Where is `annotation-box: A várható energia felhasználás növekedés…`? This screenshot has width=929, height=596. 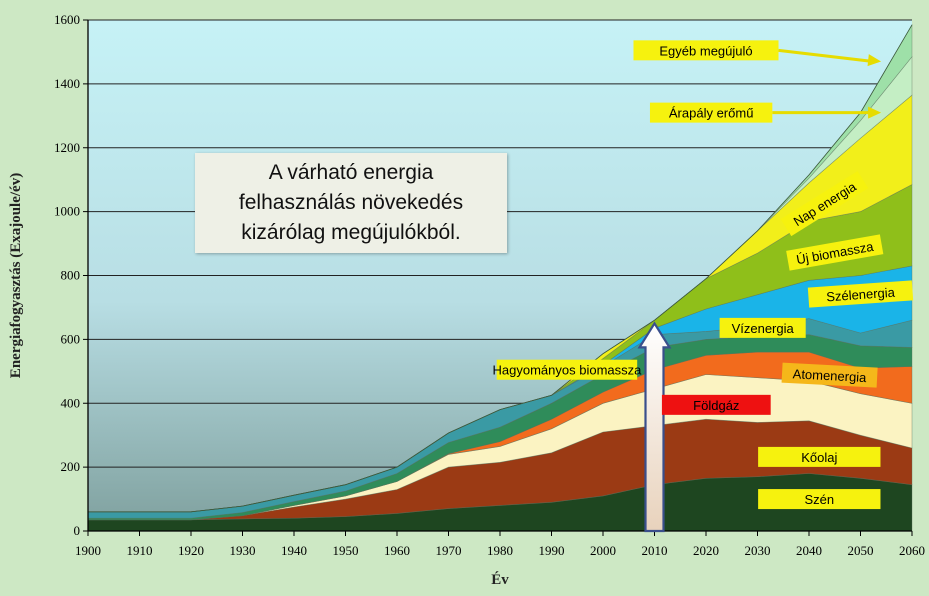 annotation-box: A várható energia felhasználás növekedés… is located at coordinates (351, 203).